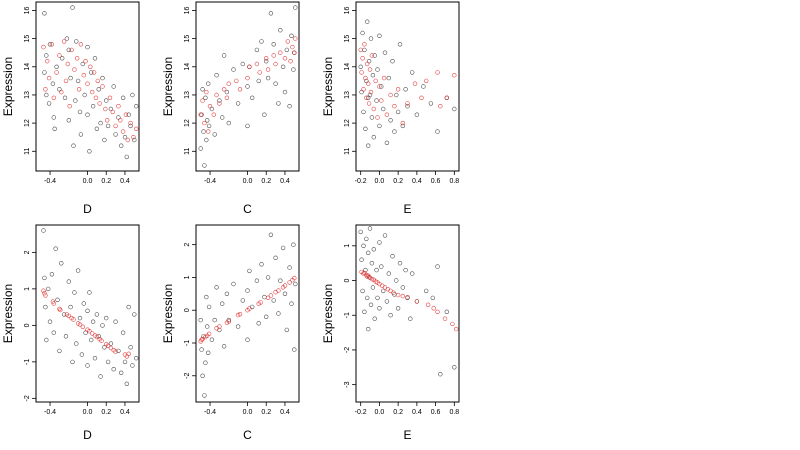  What do you see at coordinates (350, 316) in the screenshot?
I see `y-axis-ticks: -3 -2 -1 0 1` at bounding box center [350, 316].